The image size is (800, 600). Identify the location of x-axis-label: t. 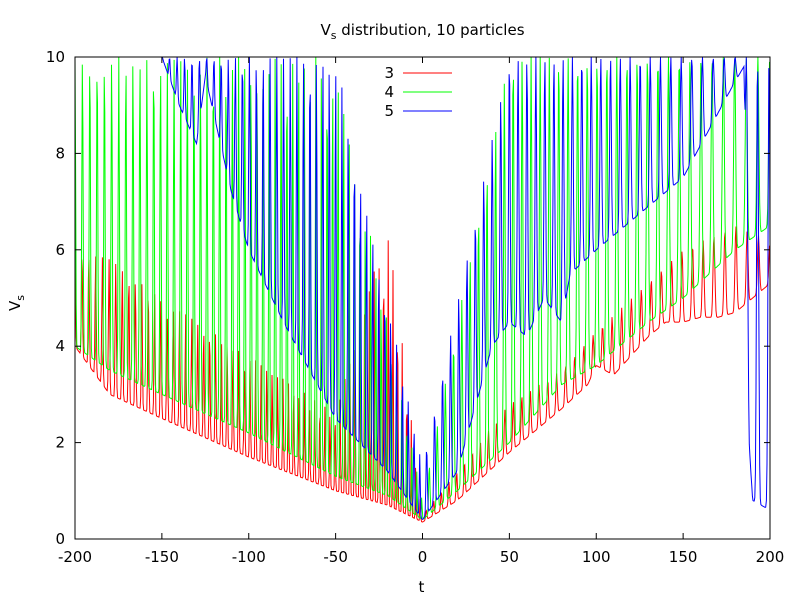
(422, 587).